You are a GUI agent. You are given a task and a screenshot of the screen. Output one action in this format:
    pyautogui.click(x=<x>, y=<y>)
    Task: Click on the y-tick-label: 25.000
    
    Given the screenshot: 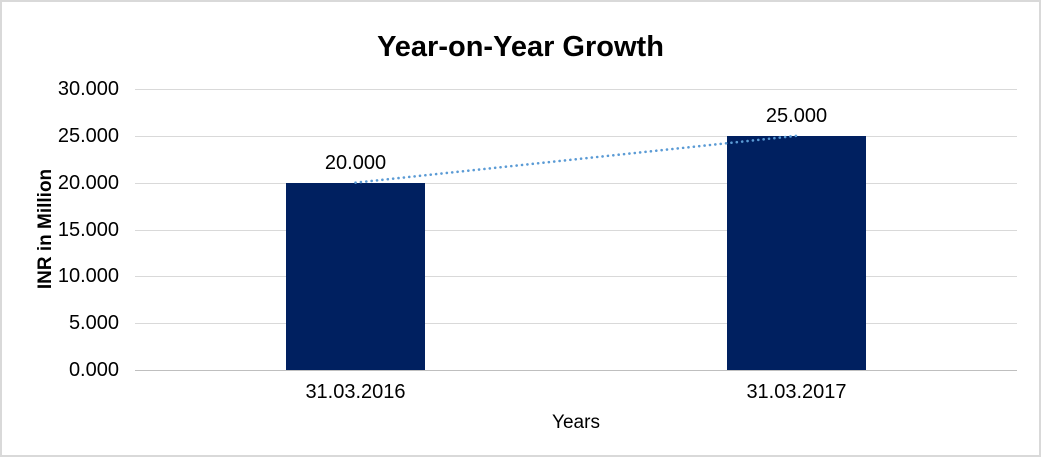 What is the action you would take?
    pyautogui.click(x=88, y=135)
    